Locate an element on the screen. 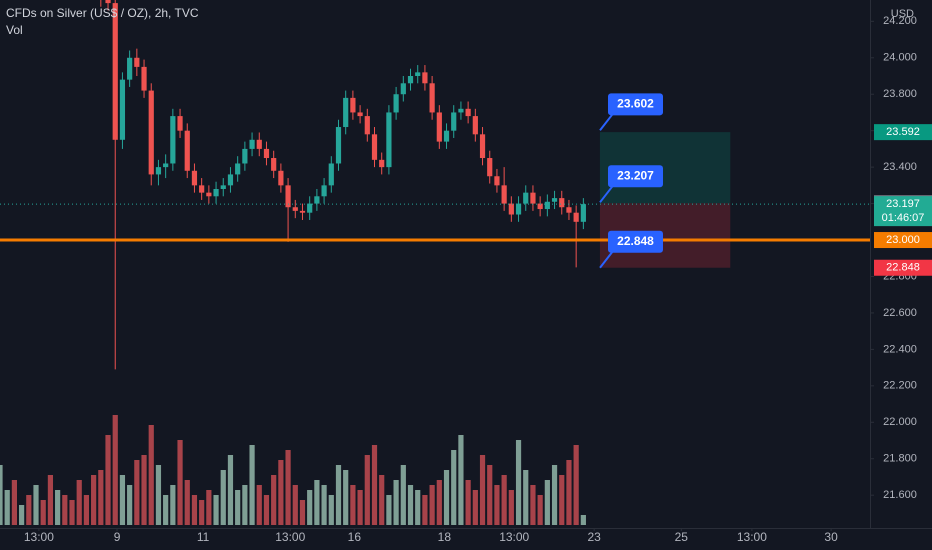 Image resolution: width=932 pixels, height=550 pixels. hline-tag is located at coordinates (903, 240).